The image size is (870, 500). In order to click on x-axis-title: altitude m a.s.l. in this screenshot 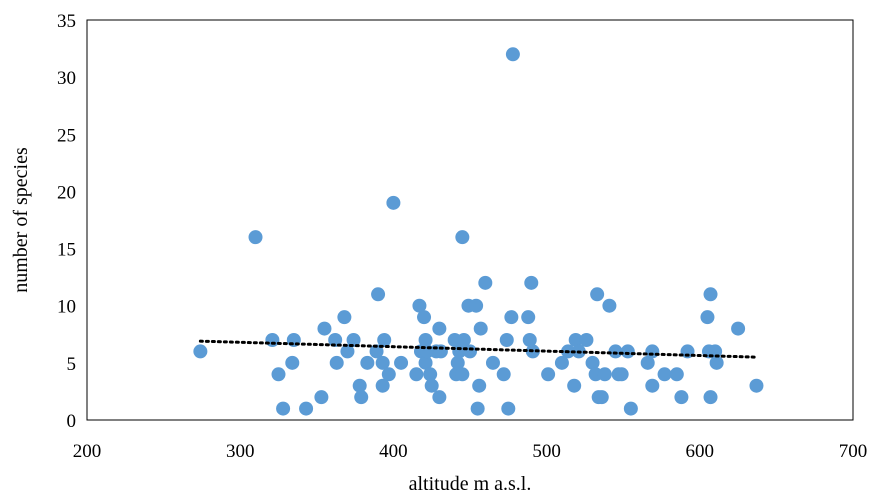, I will do `click(470, 484)`.